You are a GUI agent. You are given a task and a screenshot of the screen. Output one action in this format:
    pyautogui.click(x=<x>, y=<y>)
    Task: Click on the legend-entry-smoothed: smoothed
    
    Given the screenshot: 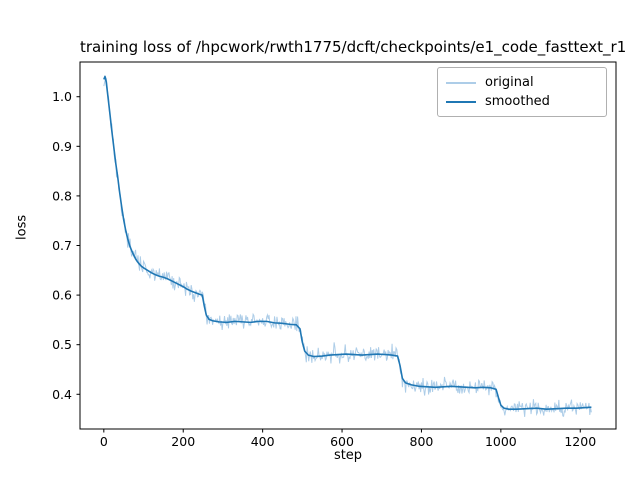 What is the action you would take?
    pyautogui.click(x=522, y=101)
    